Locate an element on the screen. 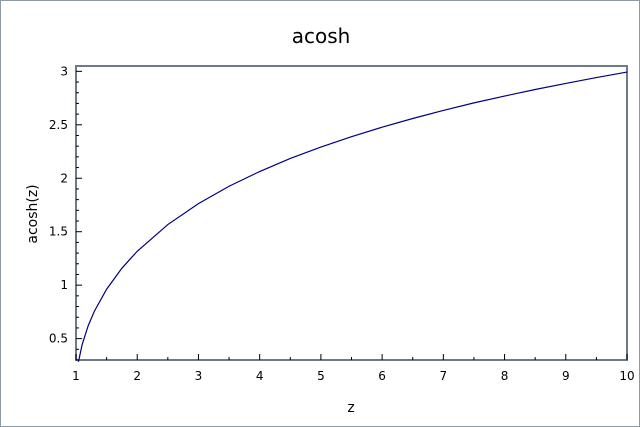 This screenshot has width=640, height=427. y-axis-label: acosh(z) is located at coordinates (33, 213).